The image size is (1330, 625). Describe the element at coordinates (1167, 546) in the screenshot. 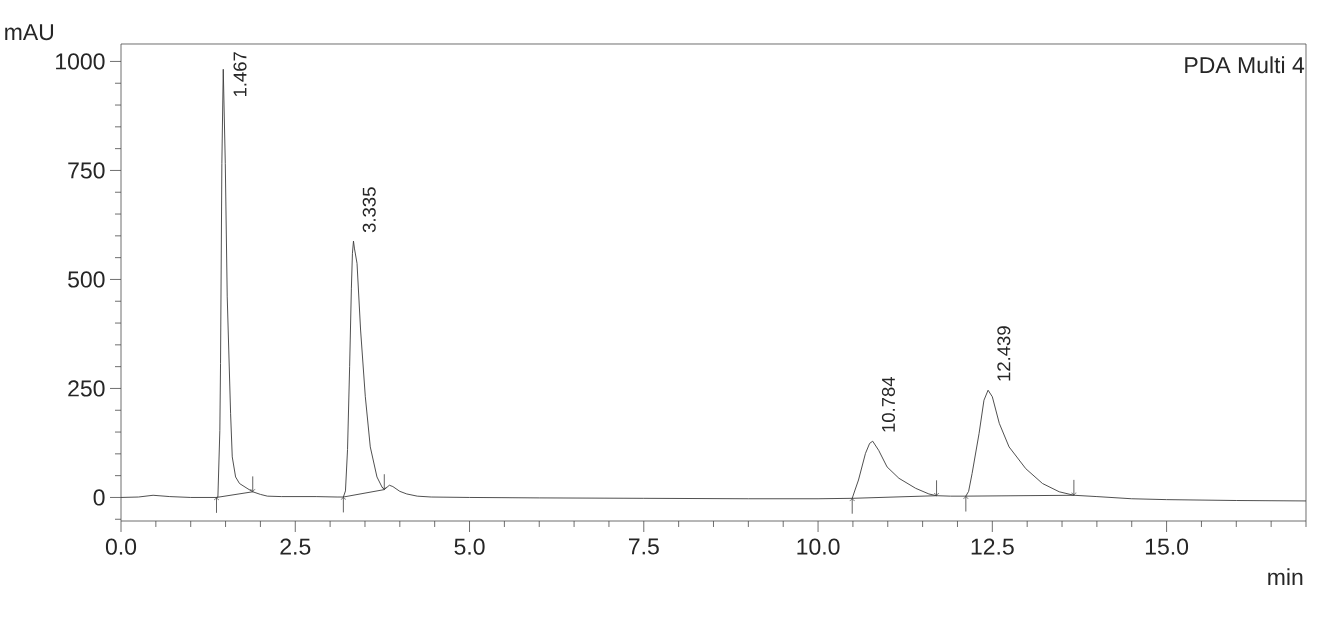

I see `x-tick-label: 15.0` at that location.